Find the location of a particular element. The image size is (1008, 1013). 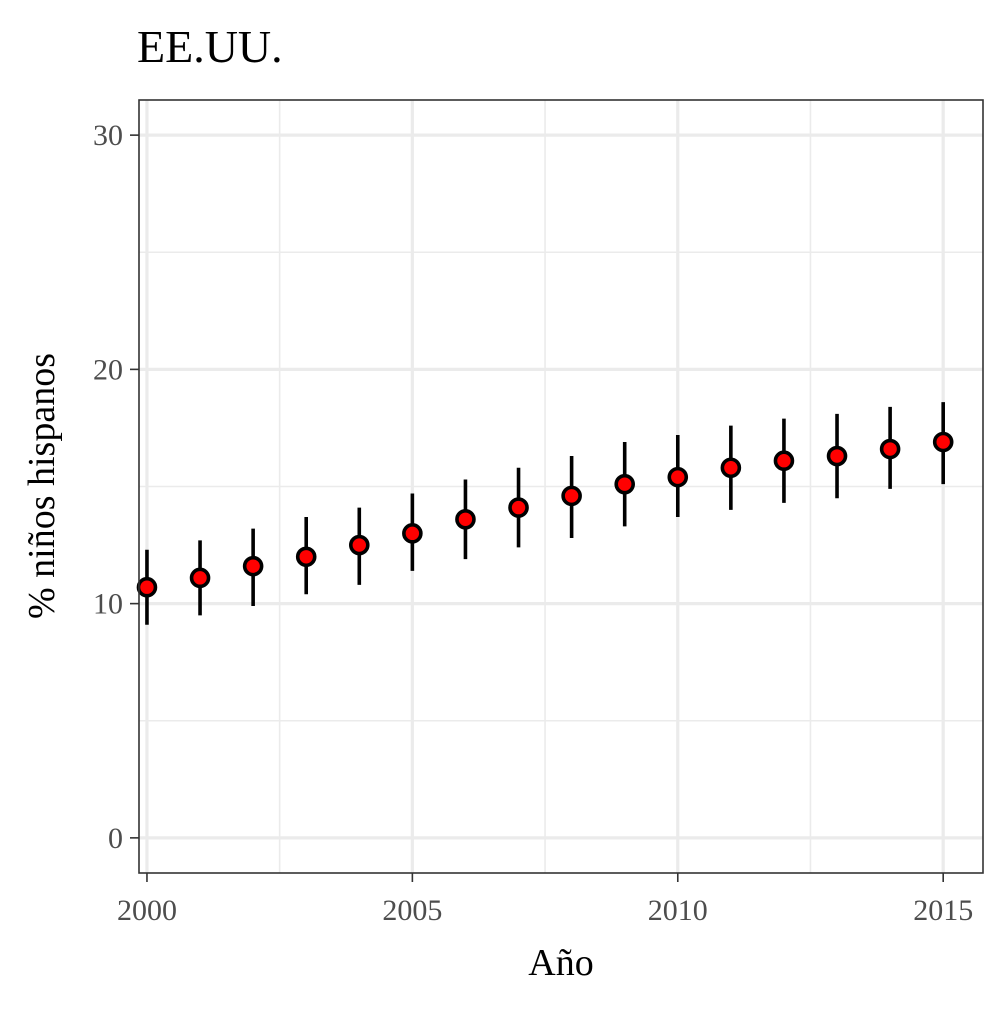

y-axis-ticks: 0 10 20 30 is located at coordinates (116, 487).